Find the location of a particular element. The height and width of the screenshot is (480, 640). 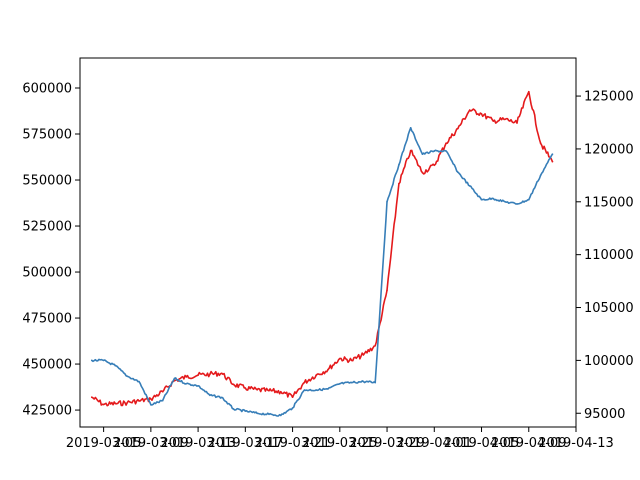

x-tick-label: 2019-03-29 is located at coordinates (387, 443).